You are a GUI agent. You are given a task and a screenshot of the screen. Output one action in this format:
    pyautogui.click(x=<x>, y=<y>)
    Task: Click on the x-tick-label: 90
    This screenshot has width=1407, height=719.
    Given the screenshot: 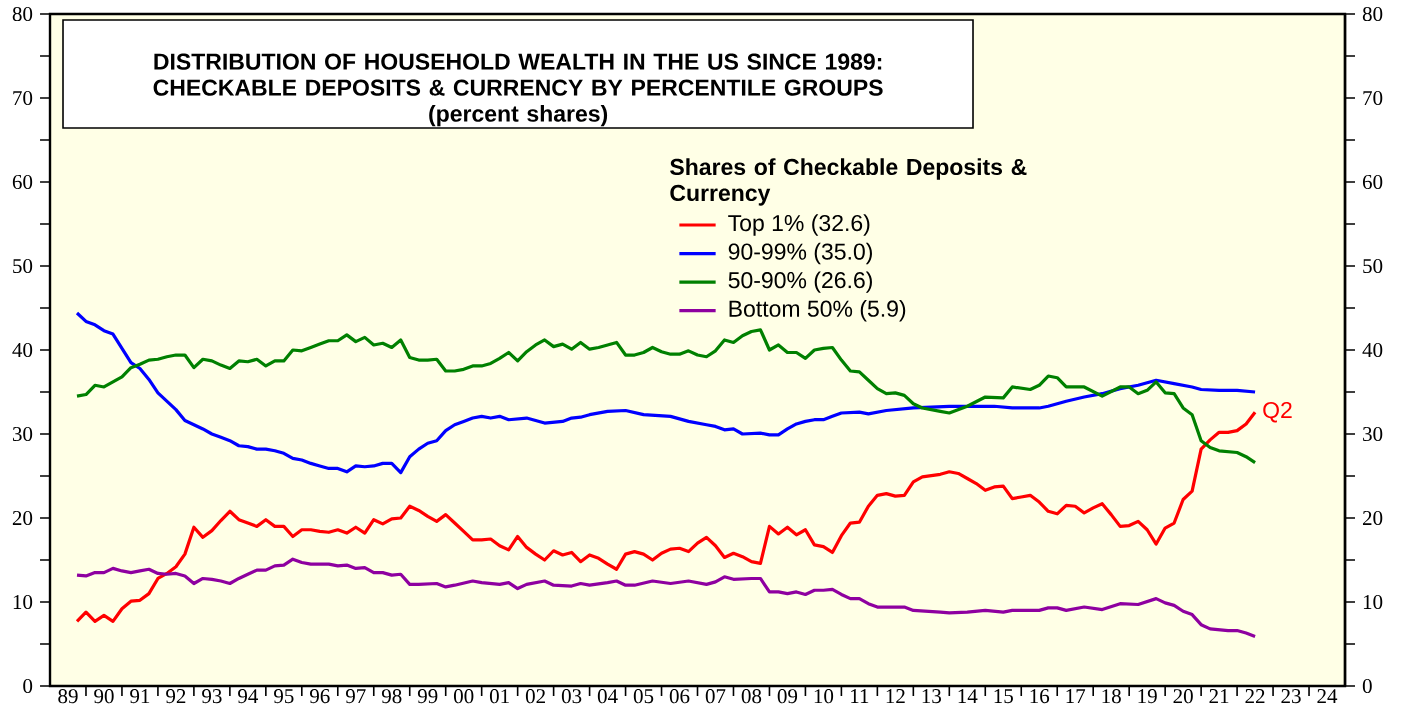 What is the action you would take?
    pyautogui.click(x=104, y=696)
    